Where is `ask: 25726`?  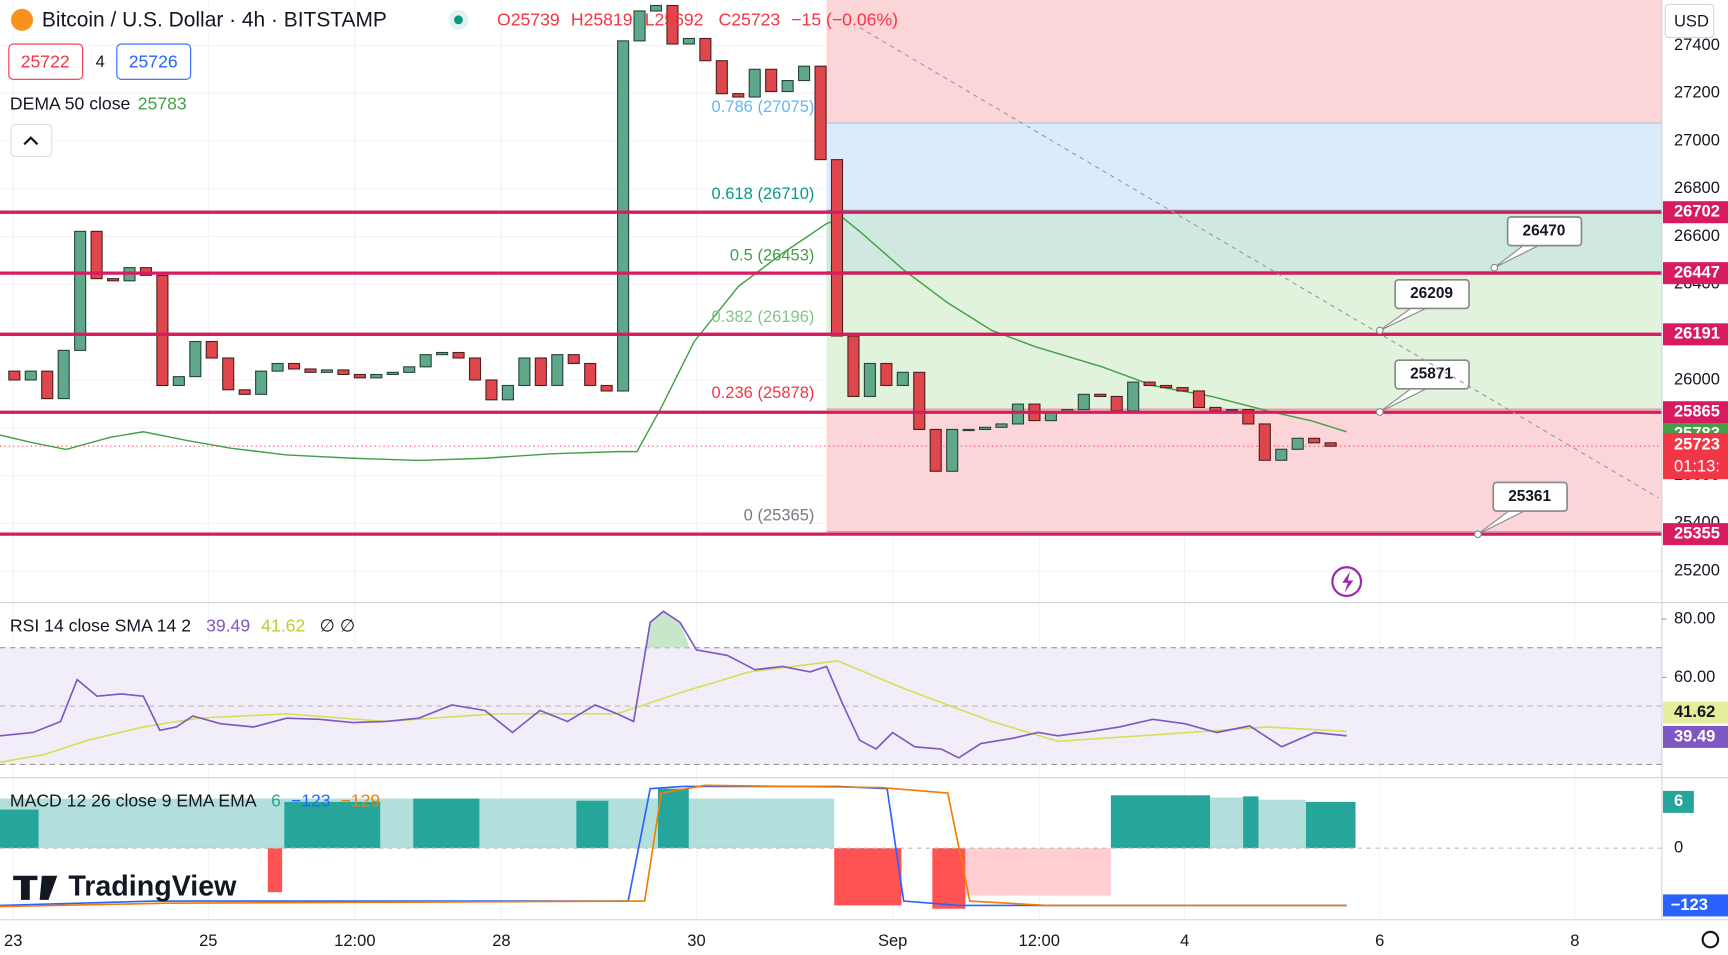
ask: 25726 is located at coordinates (153, 61).